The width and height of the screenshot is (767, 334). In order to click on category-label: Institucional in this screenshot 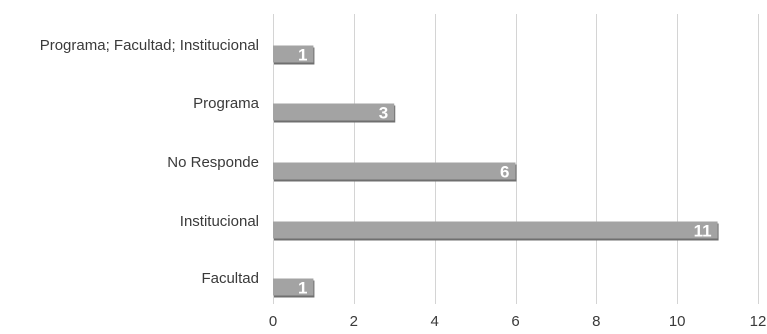, I will do `click(219, 221)`.